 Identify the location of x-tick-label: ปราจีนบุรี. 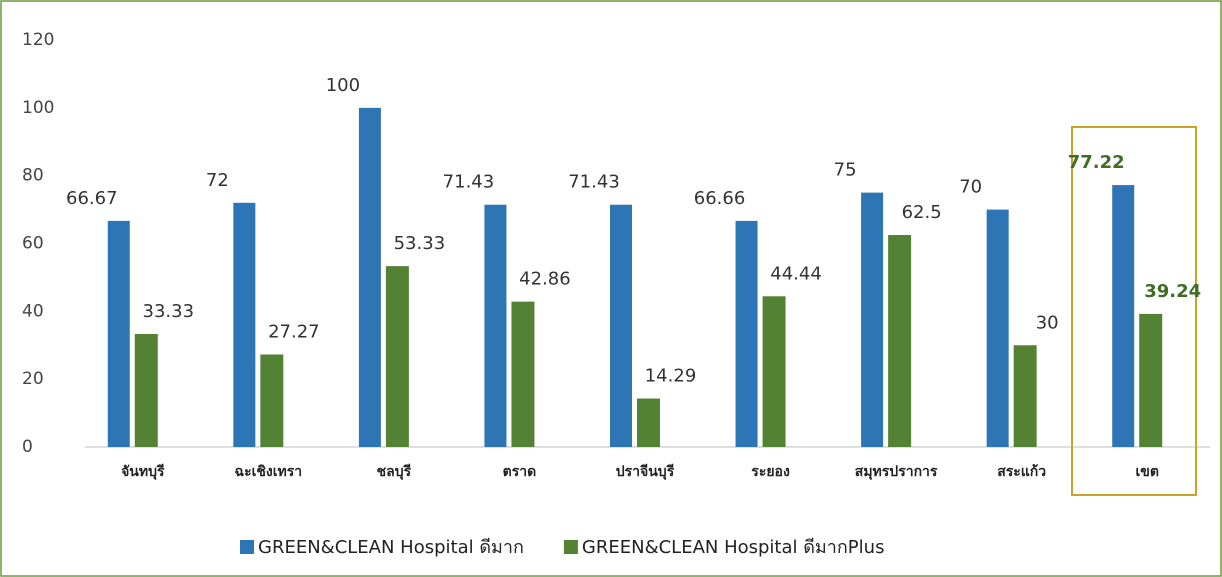
(645, 472).